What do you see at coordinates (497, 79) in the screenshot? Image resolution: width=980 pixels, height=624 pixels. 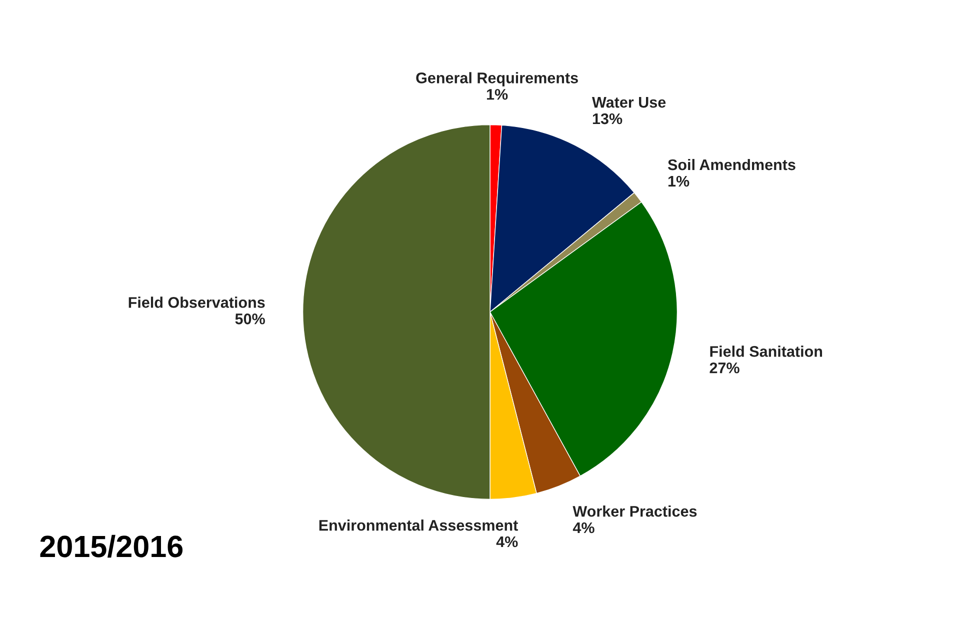 I see `slice-label: General Requirements` at bounding box center [497, 79].